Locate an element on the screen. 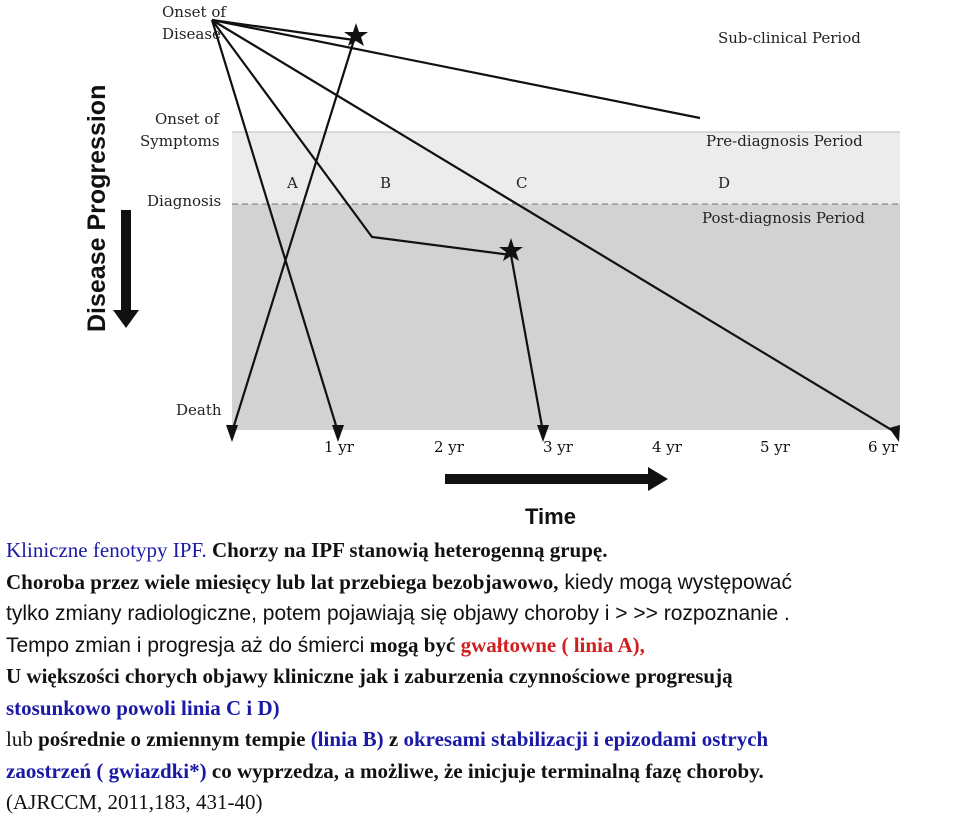 The image size is (960, 819). time-tick-1: 1 yr is located at coordinates (339, 447).